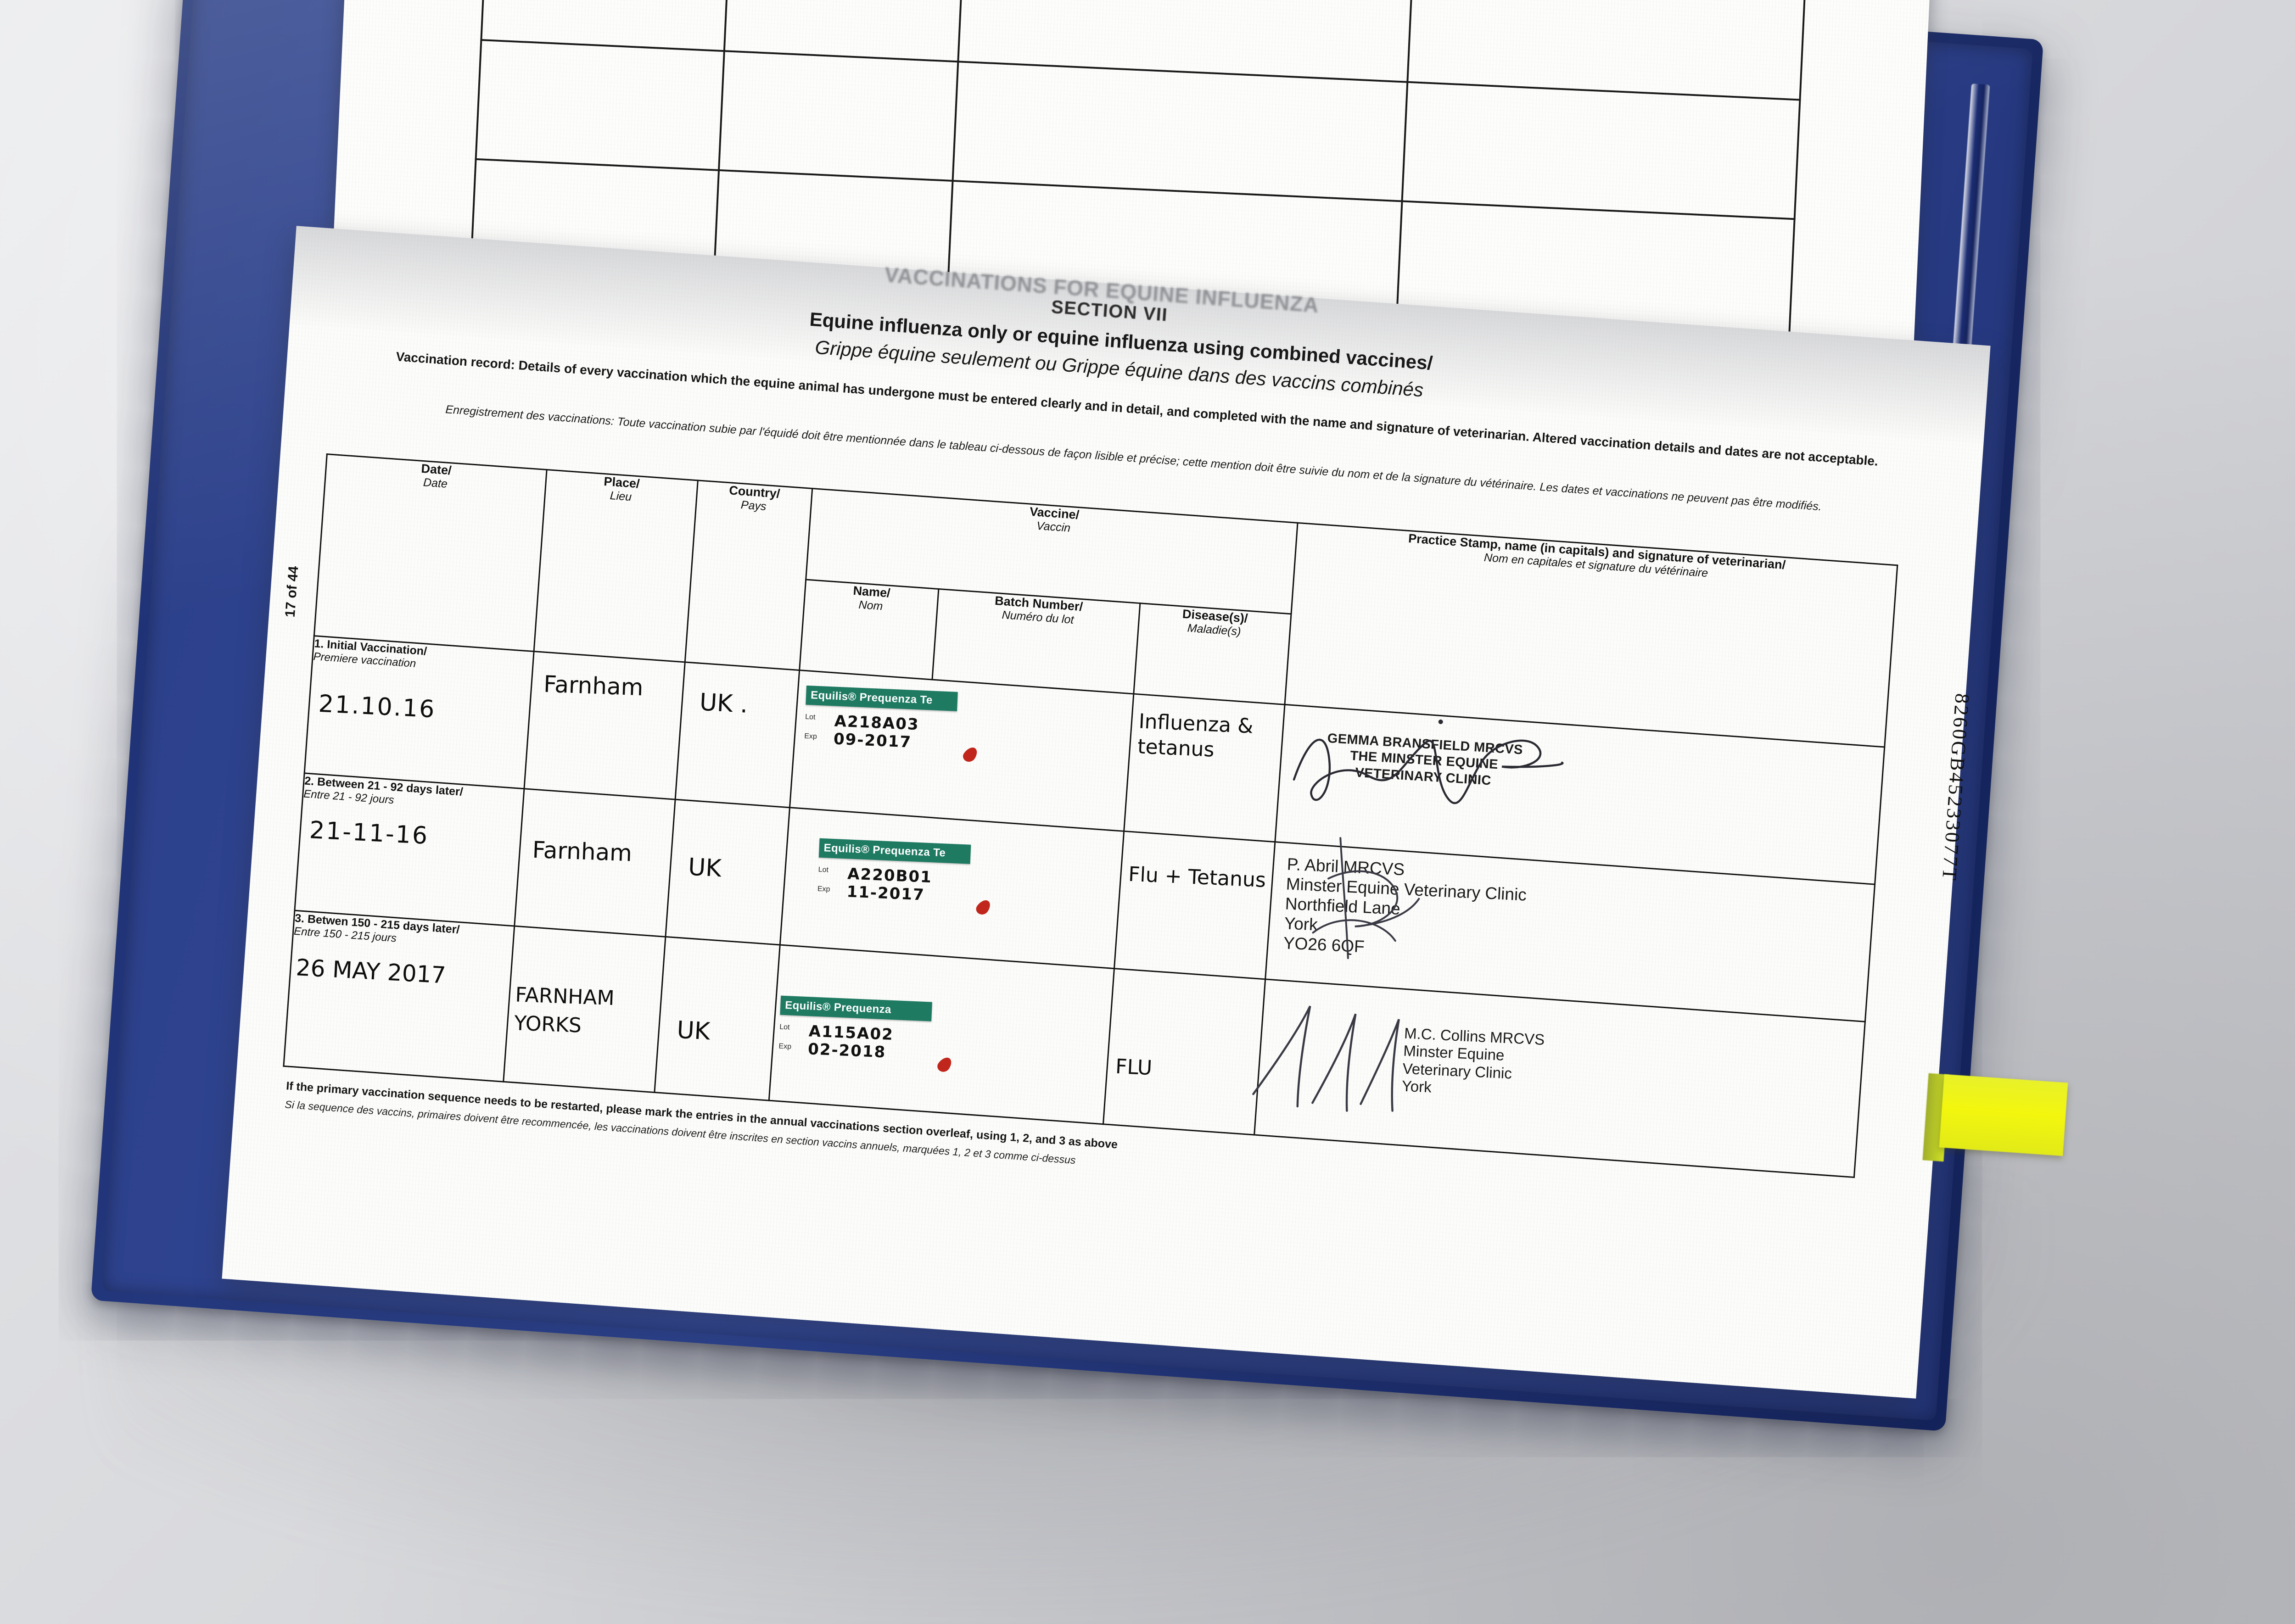 This screenshot has width=2295, height=1624. What do you see at coordinates (605, 725) in the screenshot?
I see `row1-place-cell: Farnham` at bounding box center [605, 725].